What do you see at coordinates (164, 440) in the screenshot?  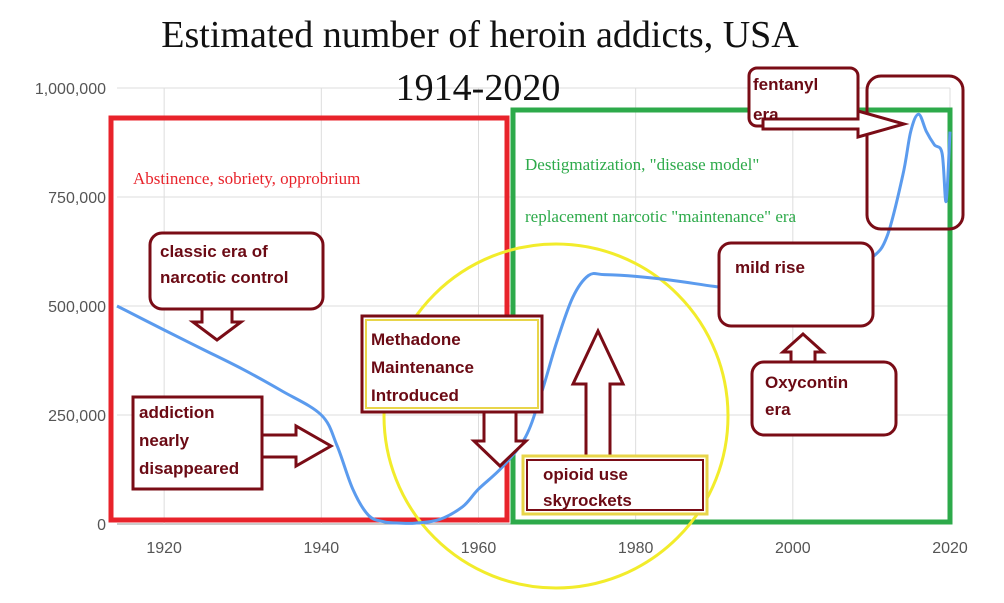 I see `callout-text: nearly` at bounding box center [164, 440].